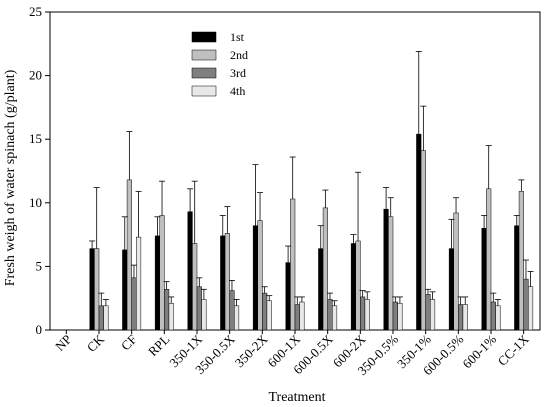 This screenshot has width=550, height=407. I want to click on x-tick-label: 600-1%, so click(479, 351).